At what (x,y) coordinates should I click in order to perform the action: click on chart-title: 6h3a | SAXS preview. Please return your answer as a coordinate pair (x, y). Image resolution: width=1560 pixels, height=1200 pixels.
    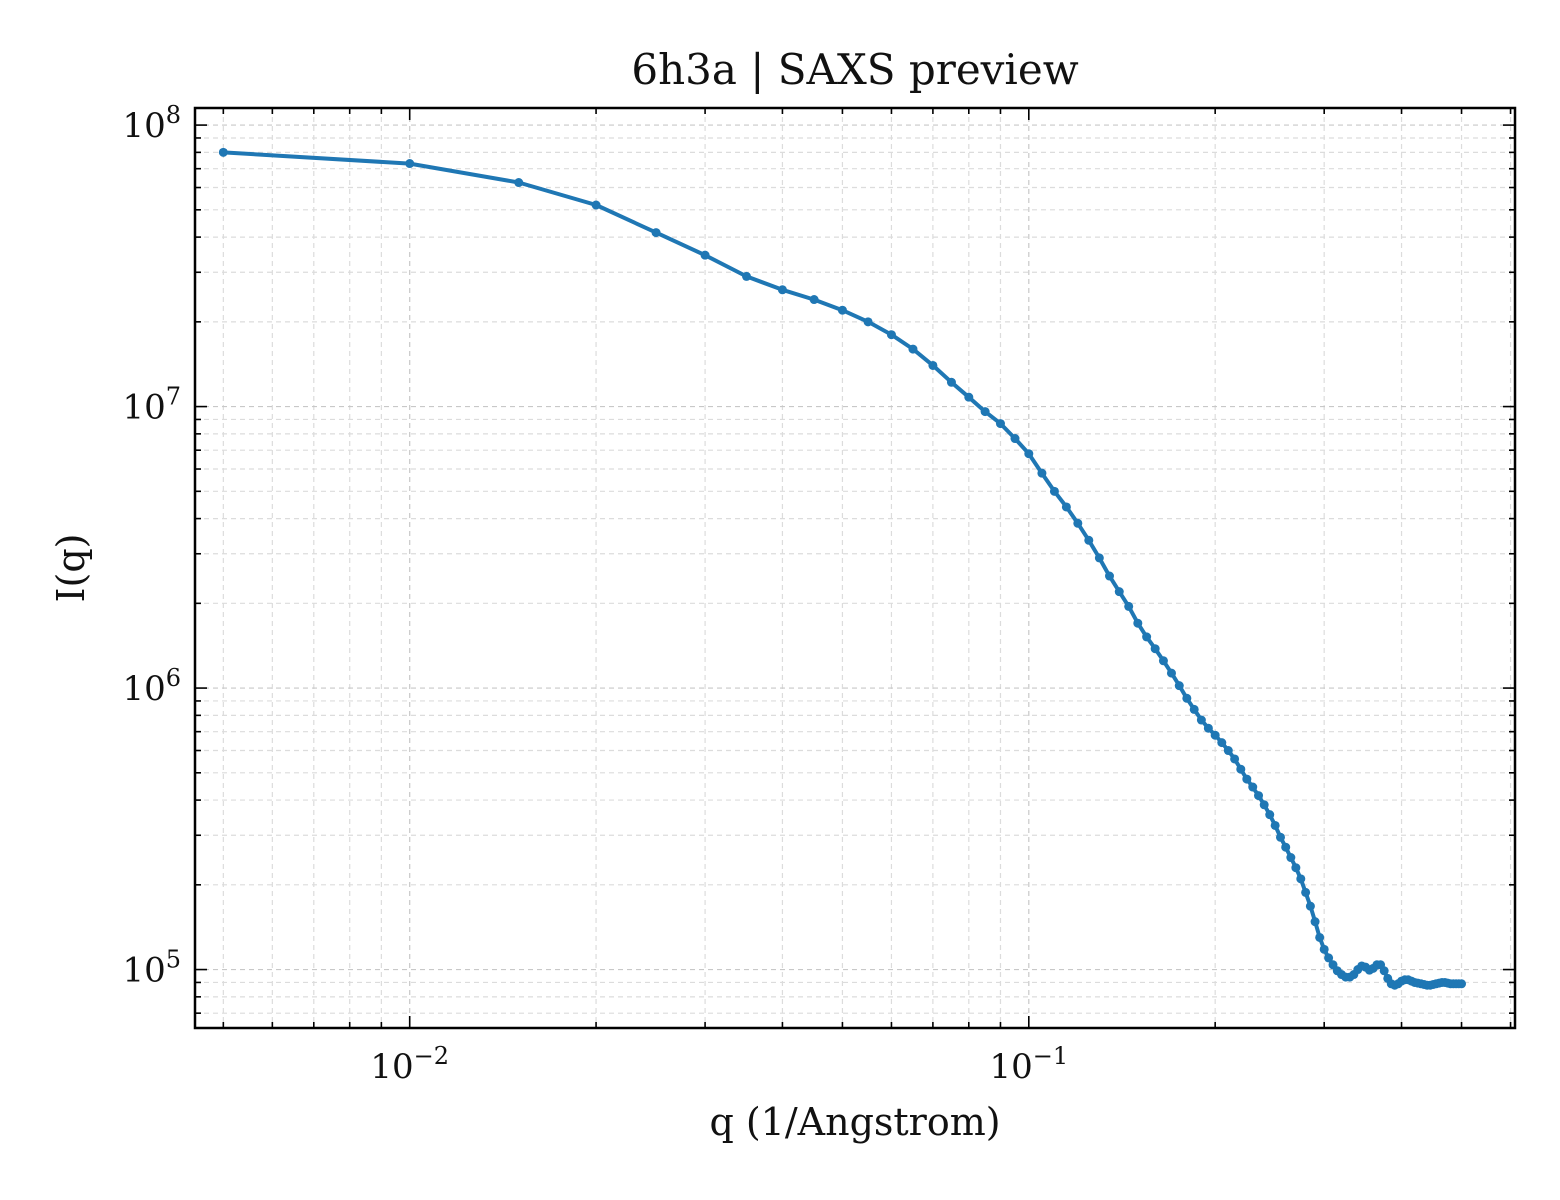
    Looking at the image, I should click on (854, 69).